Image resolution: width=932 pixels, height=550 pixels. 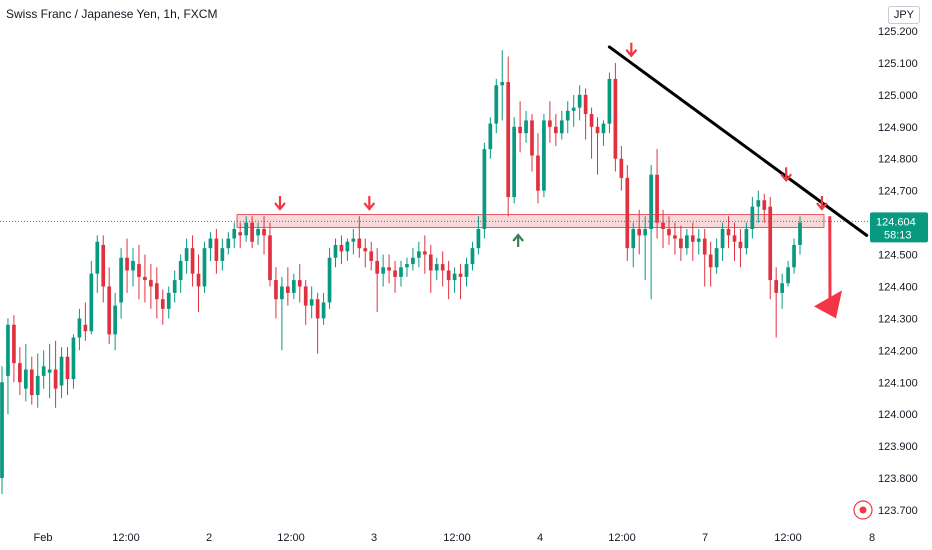 I want to click on projection-arrow-head, so click(x=828, y=304).